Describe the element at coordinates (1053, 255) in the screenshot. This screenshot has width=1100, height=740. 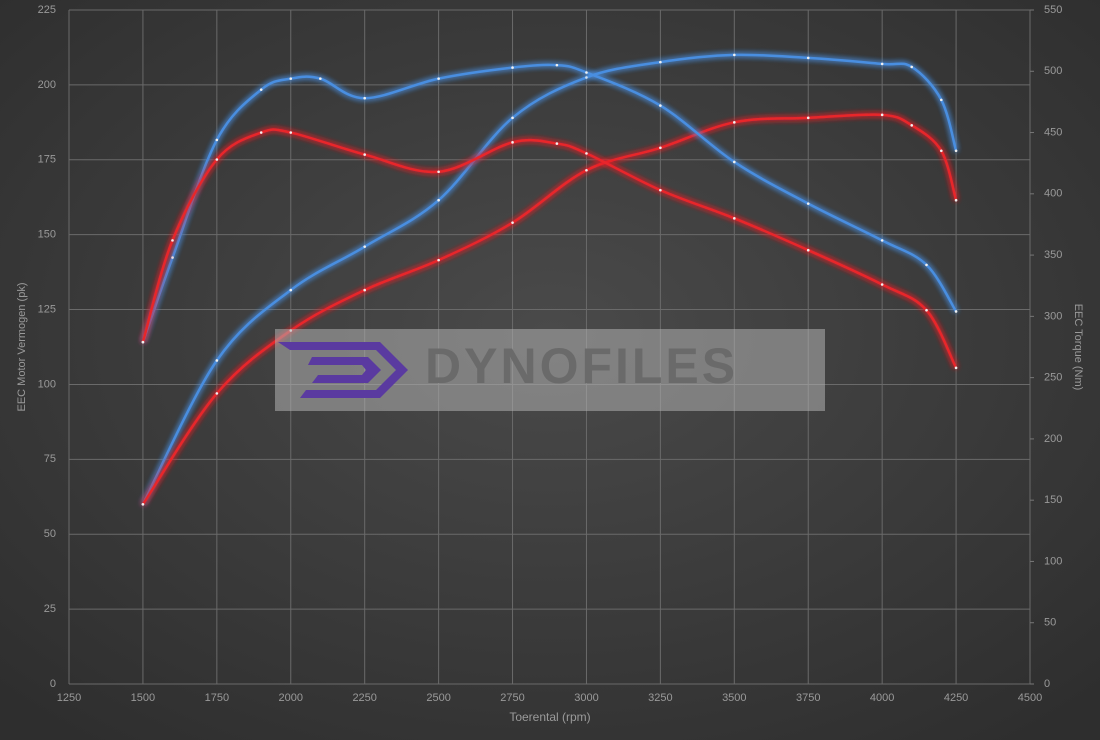
I see `y2-tick-label: 350` at that location.